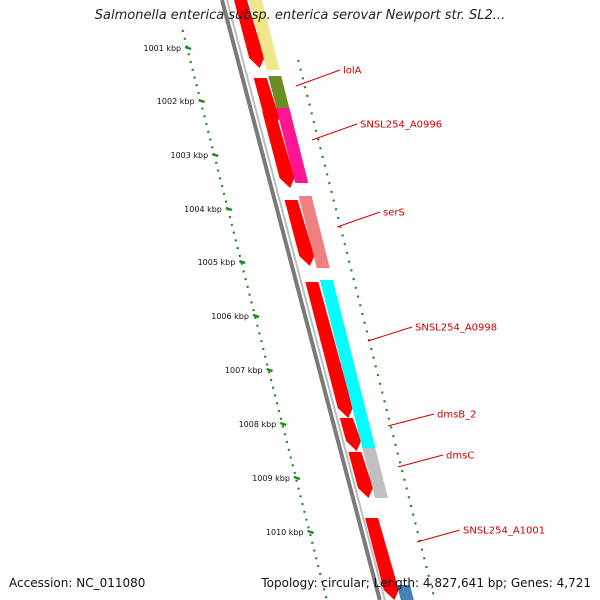  I want to click on ruler-tick-label: 1002 kbp, so click(176, 101).